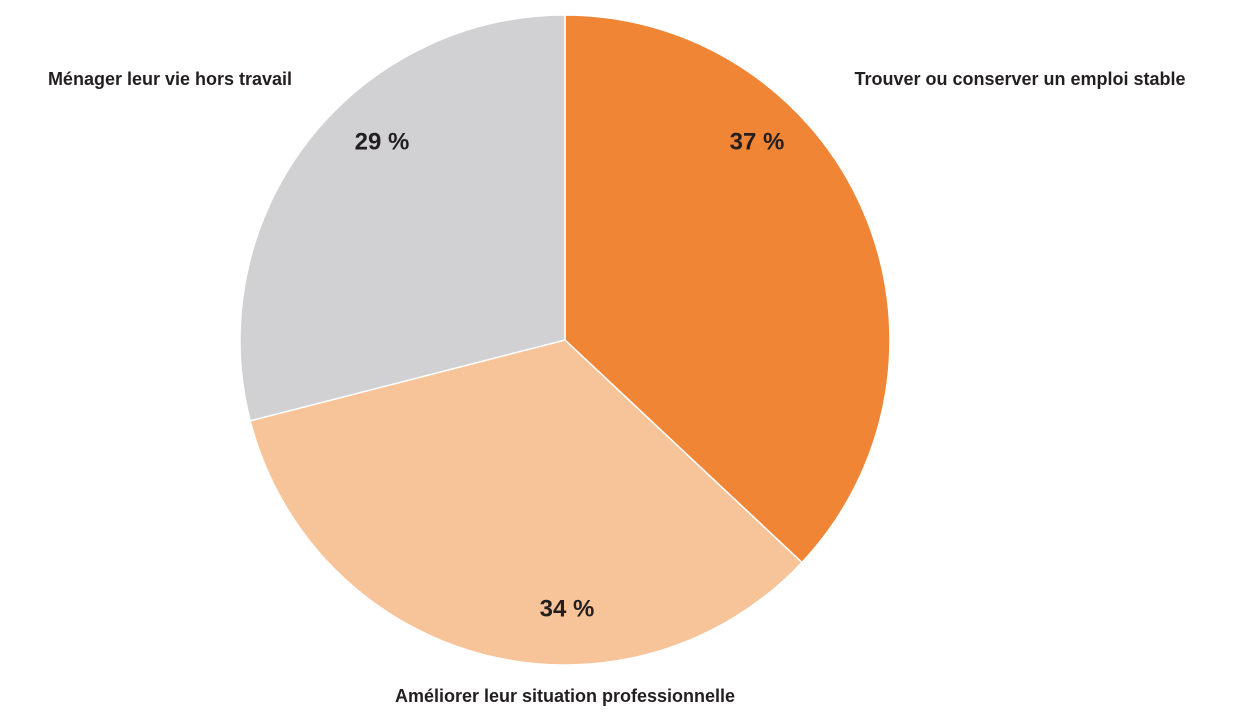 The image size is (1235, 718). I want to click on value-label: 29 %, so click(382, 141).